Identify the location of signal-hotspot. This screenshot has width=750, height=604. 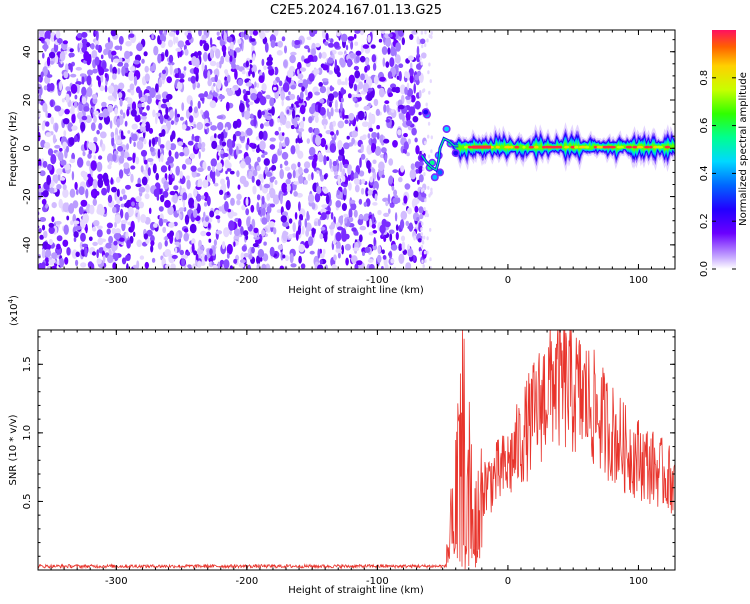
(466, 147).